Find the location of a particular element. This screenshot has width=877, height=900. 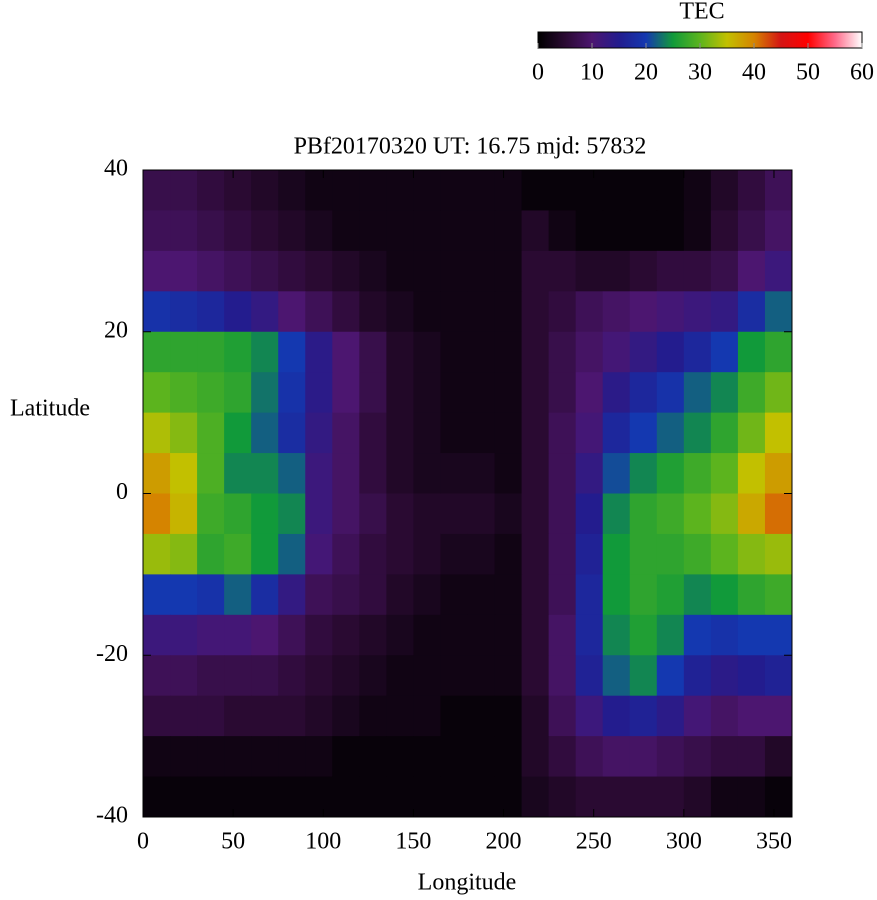

colorbar-label: TEC is located at coordinates (701, 12).